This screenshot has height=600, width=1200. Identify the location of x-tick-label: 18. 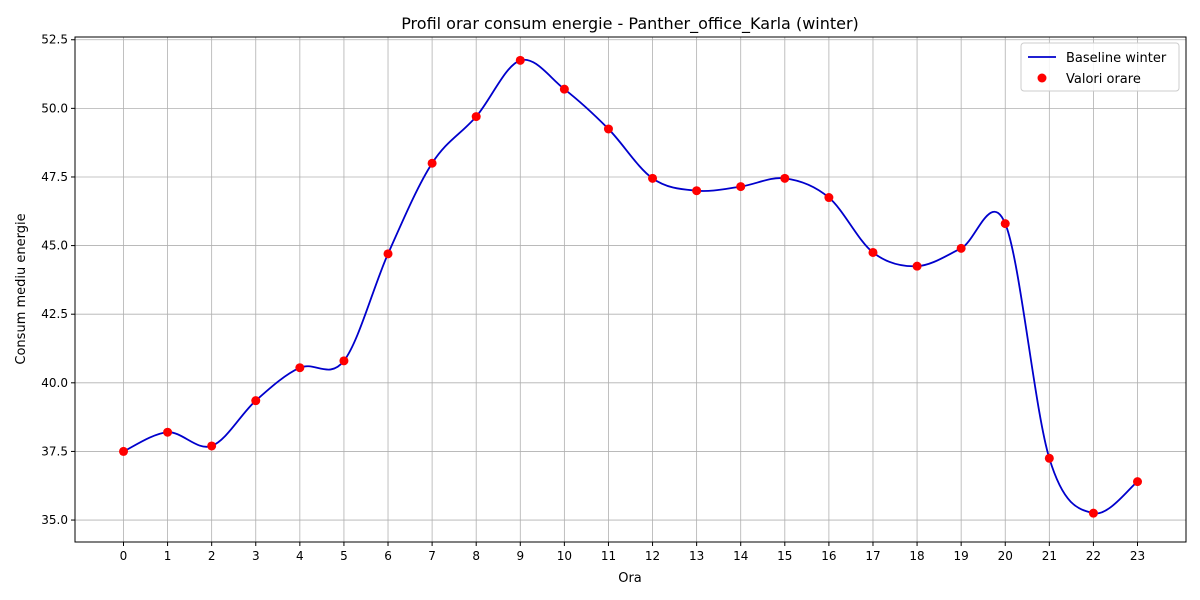
(916, 556).